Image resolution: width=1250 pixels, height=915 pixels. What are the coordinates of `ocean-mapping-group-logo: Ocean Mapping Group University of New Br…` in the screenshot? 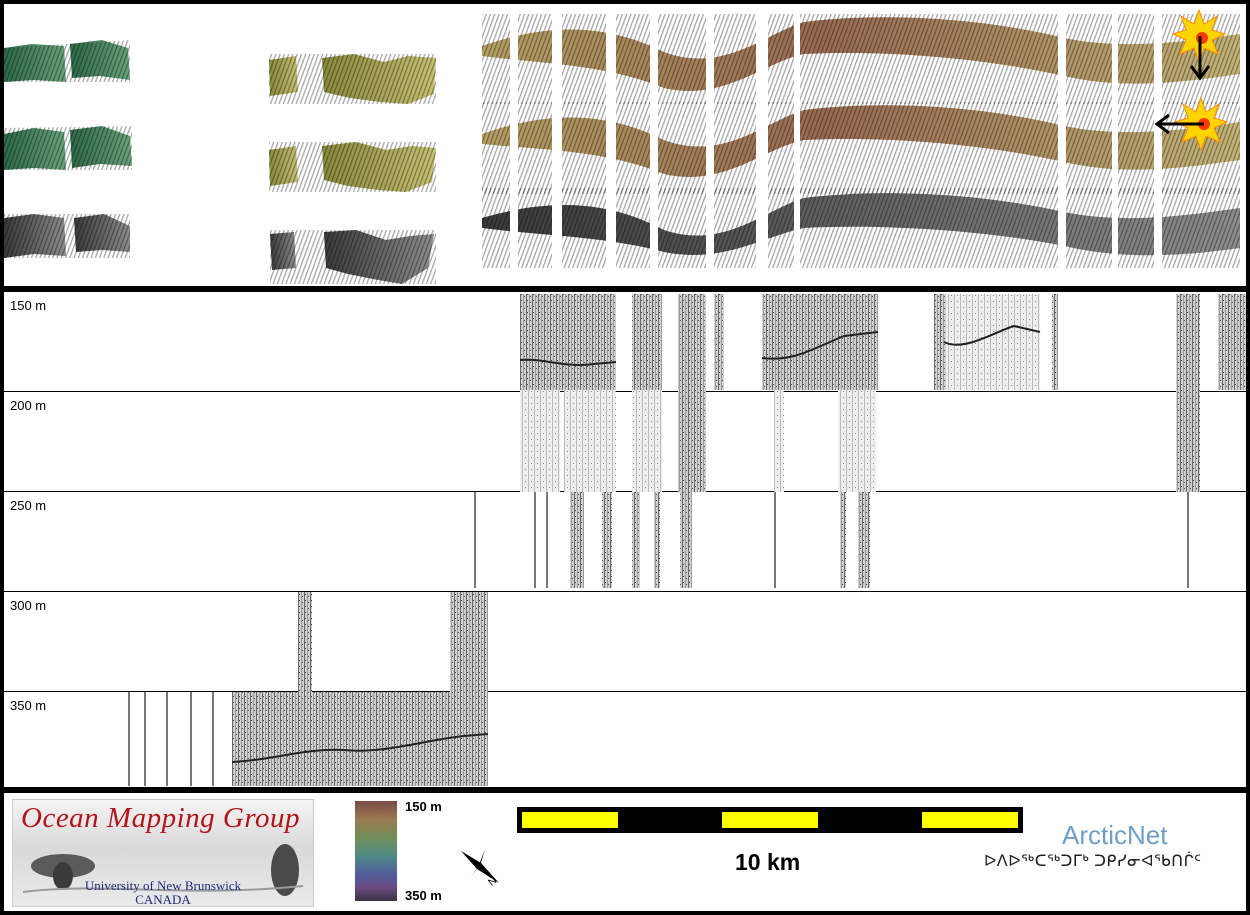 It's located at (163, 853).